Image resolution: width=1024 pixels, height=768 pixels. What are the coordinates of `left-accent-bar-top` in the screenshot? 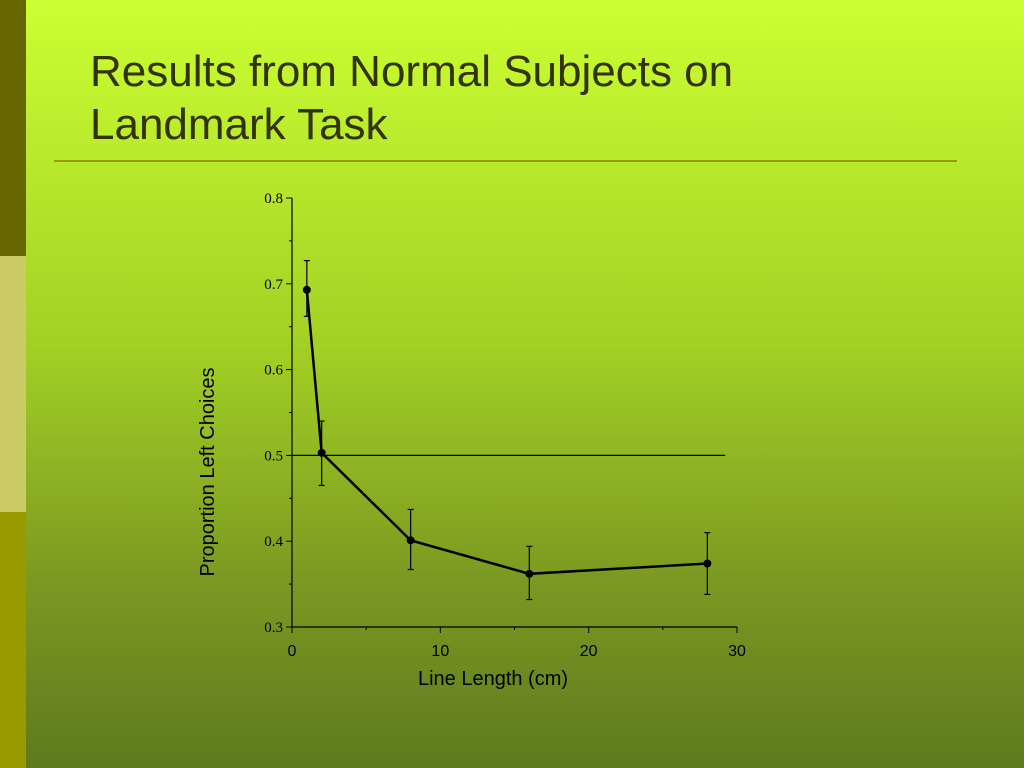 It's located at (13, 128).